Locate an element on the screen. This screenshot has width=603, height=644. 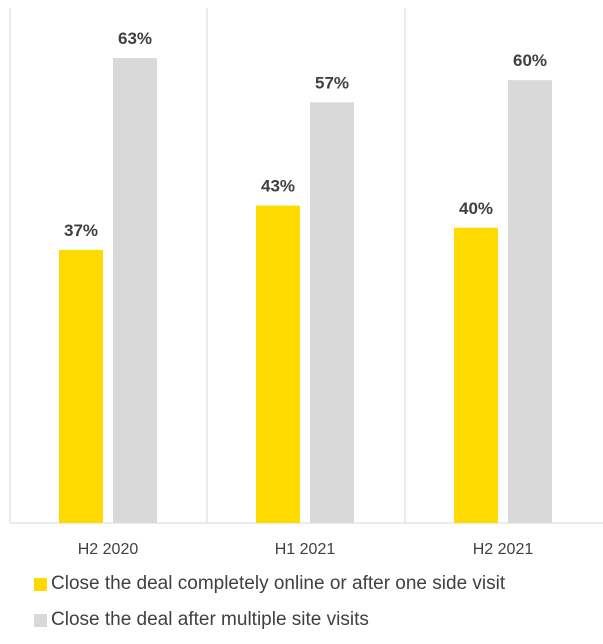
bar-multiple-visits-h1-2021 is located at coordinates (332, 313).